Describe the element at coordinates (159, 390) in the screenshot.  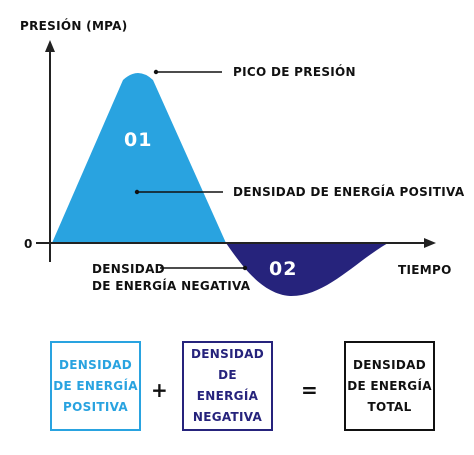
I see `plus-operator: +` at that location.